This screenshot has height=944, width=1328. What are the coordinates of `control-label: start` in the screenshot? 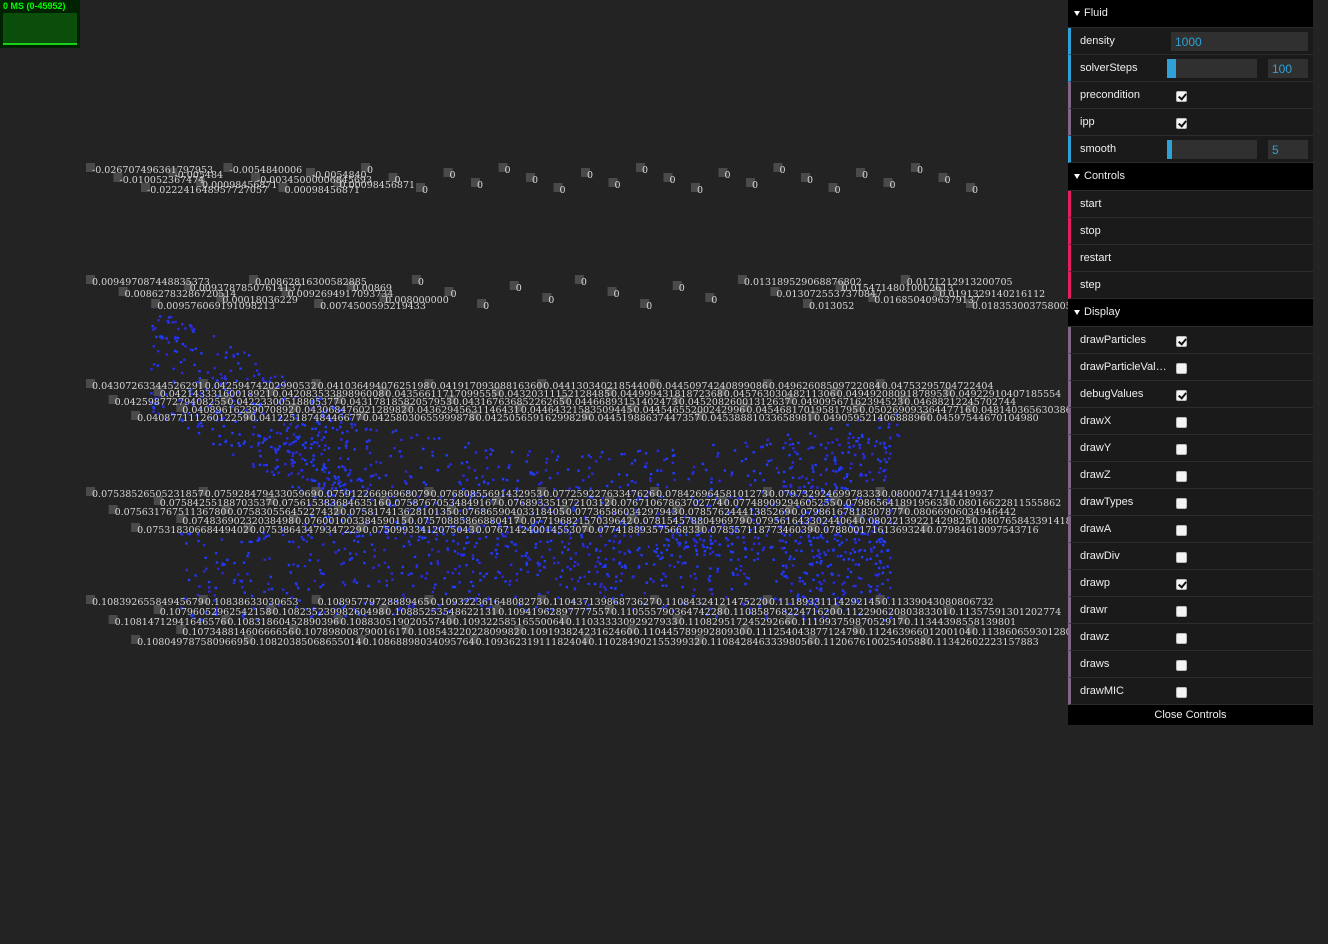 It's located at (1126, 204).